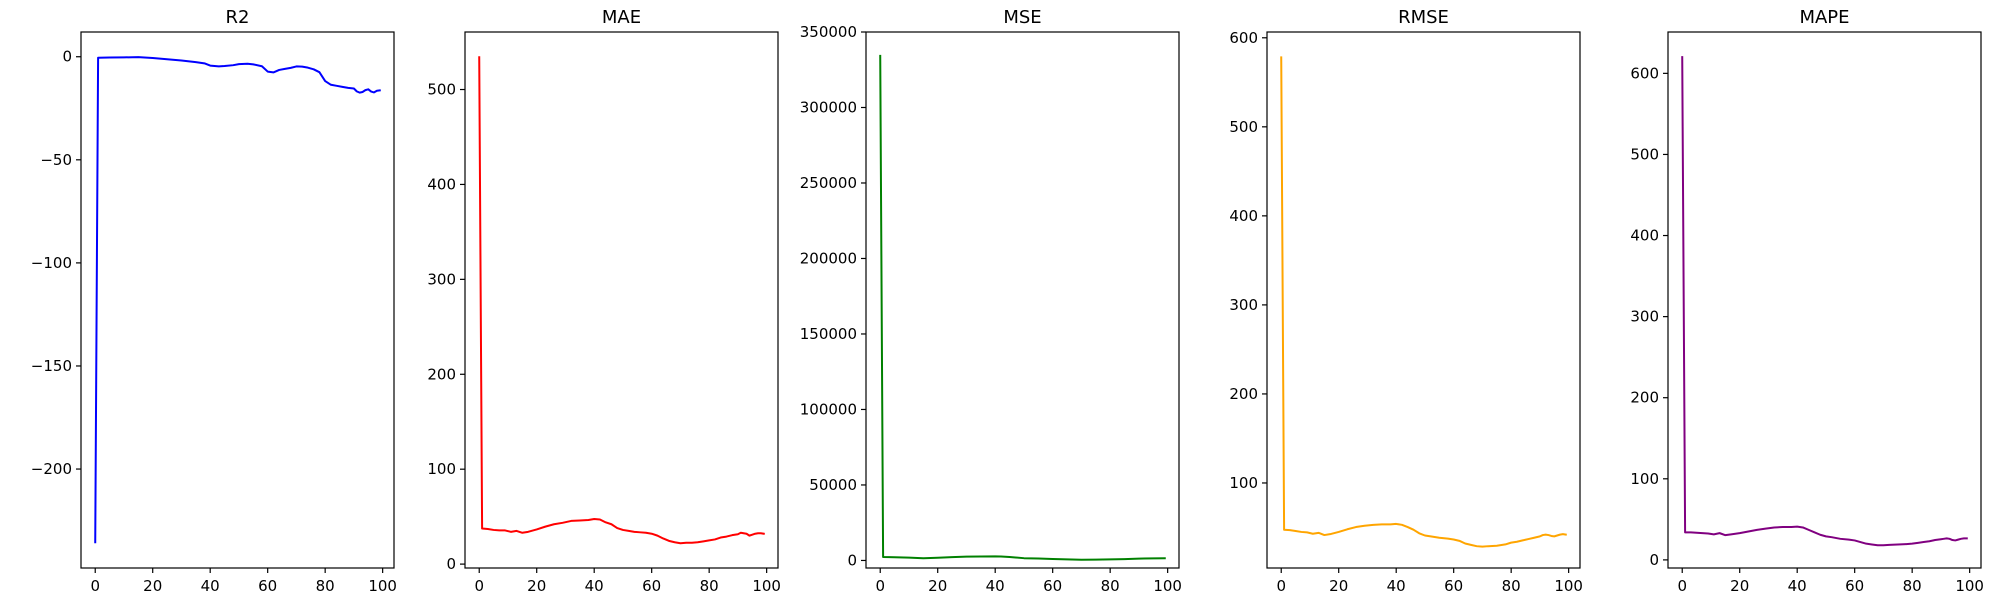 The image size is (2006, 609). I want to click on mse-x-tick-label: 100, so click(1167, 586).